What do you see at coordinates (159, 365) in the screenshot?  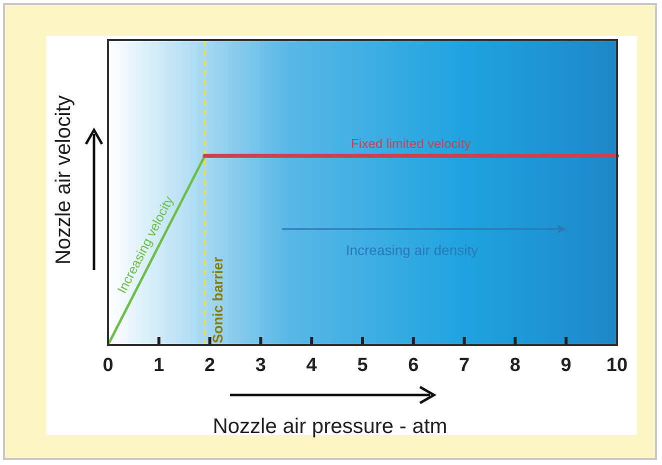 I see `x-tick-label: 1` at bounding box center [159, 365].